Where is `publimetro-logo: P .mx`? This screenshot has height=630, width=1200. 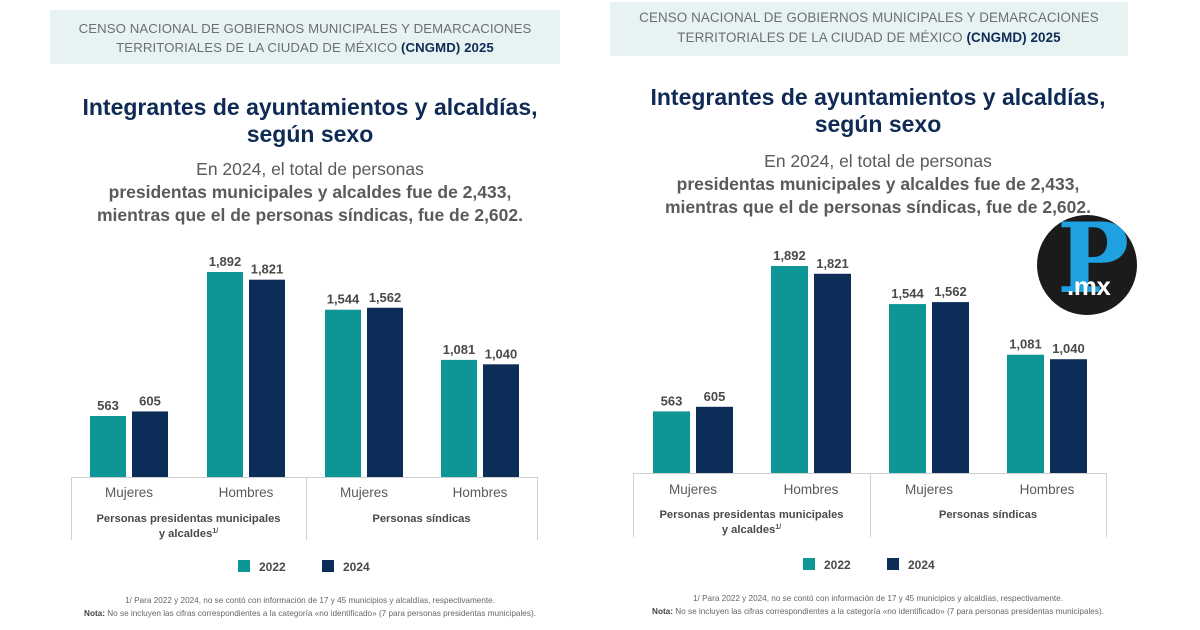
publimetro-logo: P .mx is located at coordinates (1087, 265).